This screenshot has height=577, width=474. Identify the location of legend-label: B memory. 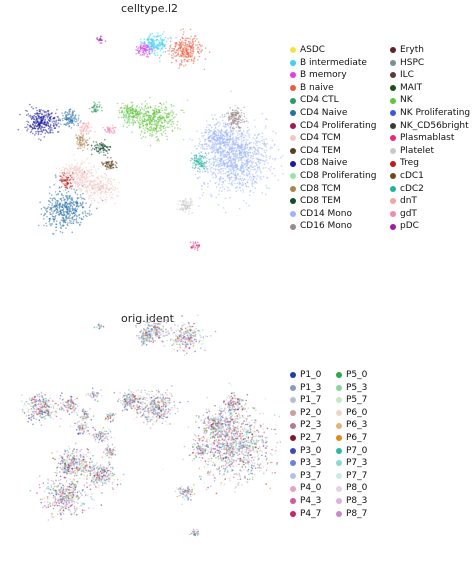
(323, 75).